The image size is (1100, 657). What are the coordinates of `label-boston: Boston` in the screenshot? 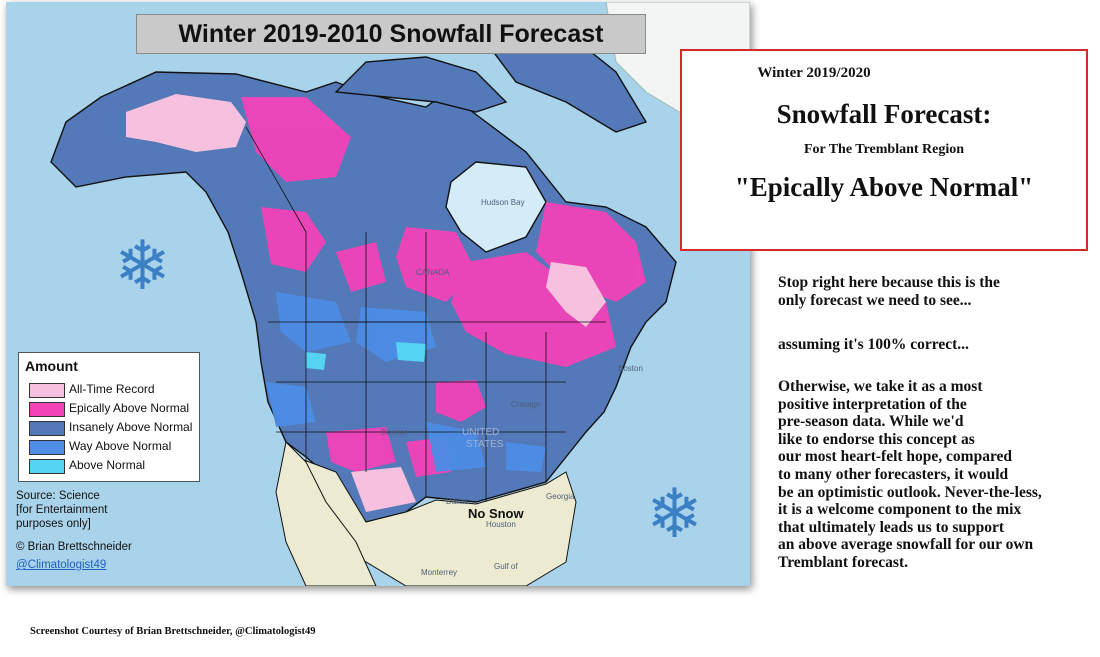 It's located at (630, 368).